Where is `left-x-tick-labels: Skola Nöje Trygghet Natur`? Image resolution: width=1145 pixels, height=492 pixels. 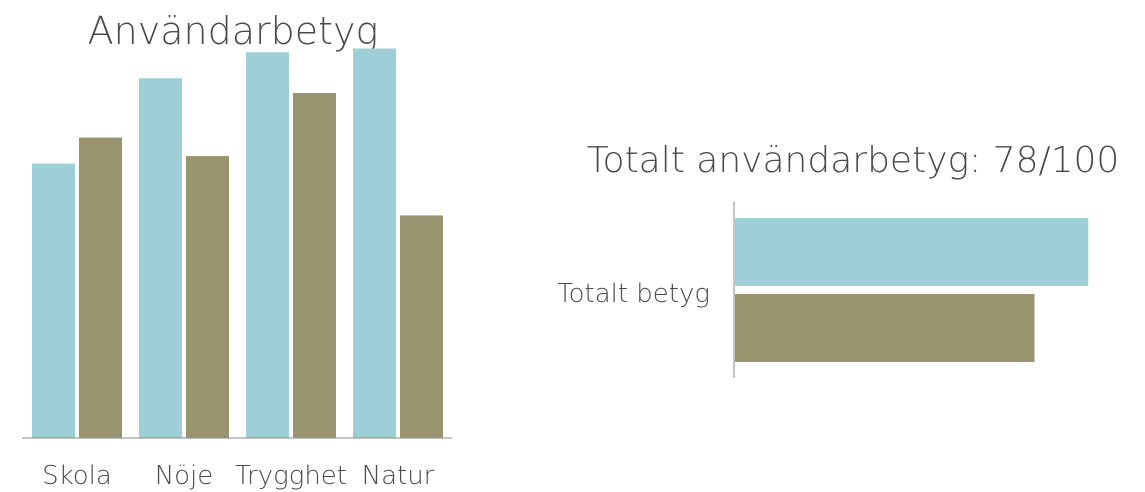 left-x-tick-labels: Skola Nöje Trygghet Natur is located at coordinates (238, 476).